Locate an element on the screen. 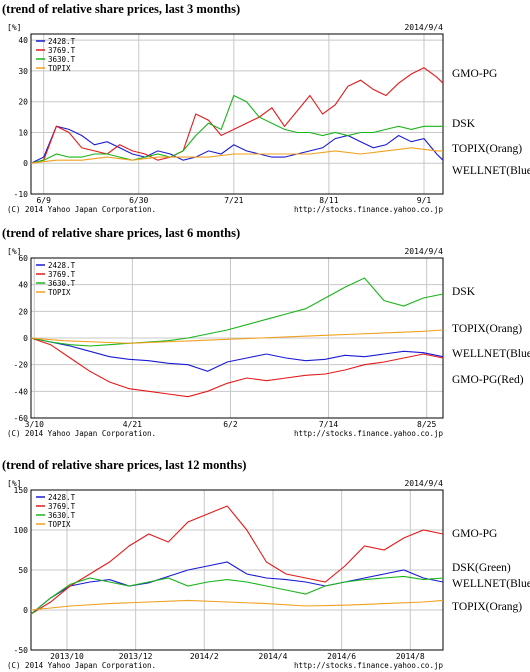 The image size is (530, 672). x-tick-label: 2014/2 is located at coordinates (204, 656).